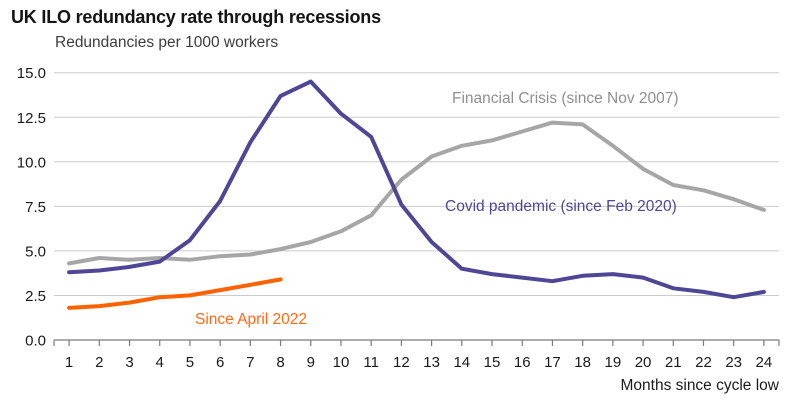 The width and height of the screenshot is (800, 415). Describe the element at coordinates (522, 362) in the screenshot. I see `x-tick-label: 16` at that location.